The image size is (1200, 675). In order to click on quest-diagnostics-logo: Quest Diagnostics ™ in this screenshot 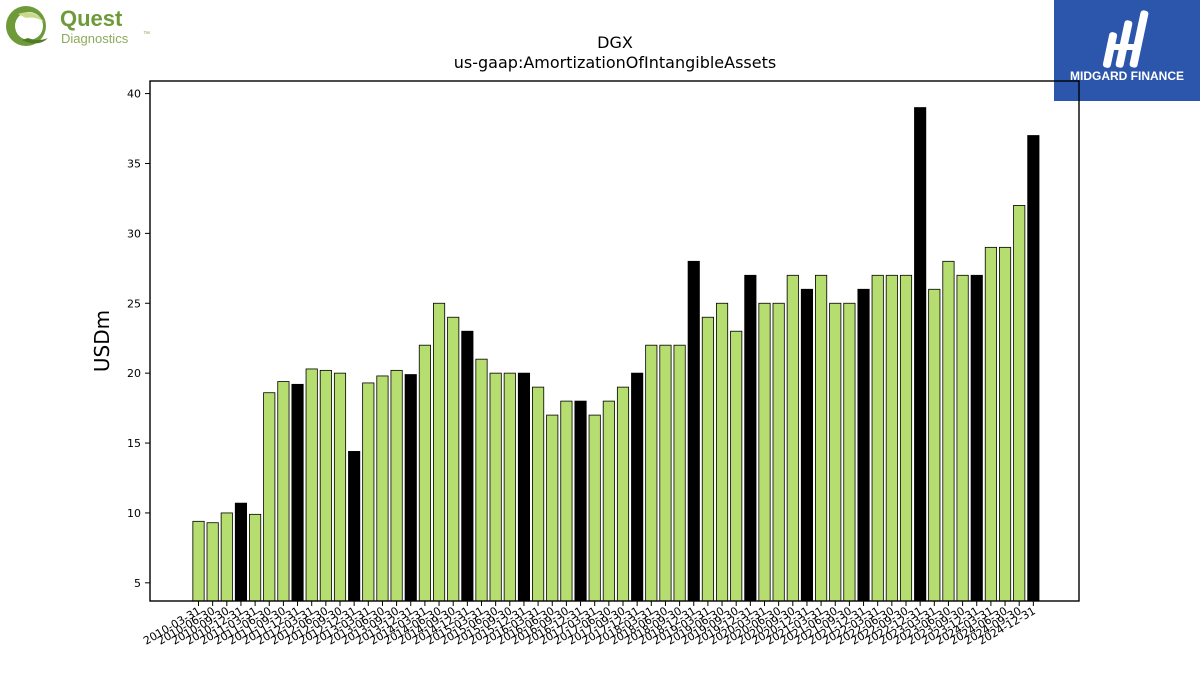, I will do `click(84, 28)`.